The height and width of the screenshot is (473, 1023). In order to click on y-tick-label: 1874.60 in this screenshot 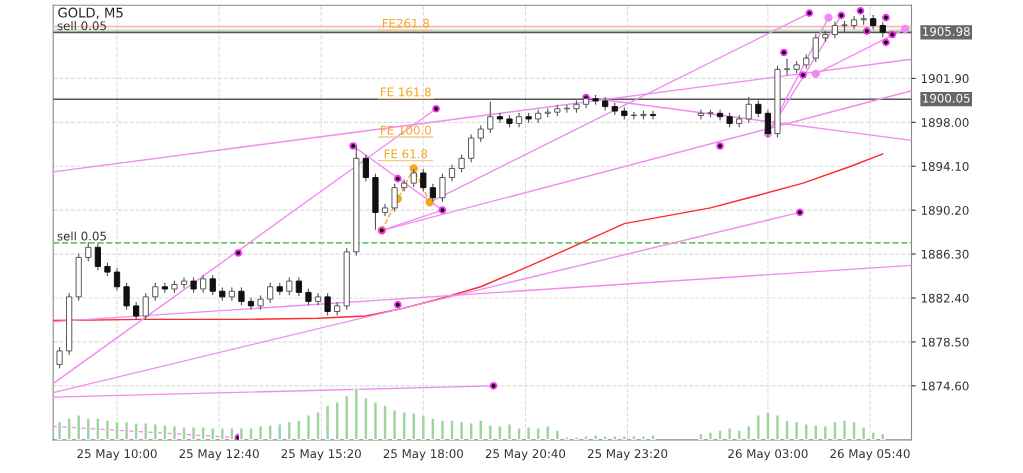, I will do `click(945, 386)`.